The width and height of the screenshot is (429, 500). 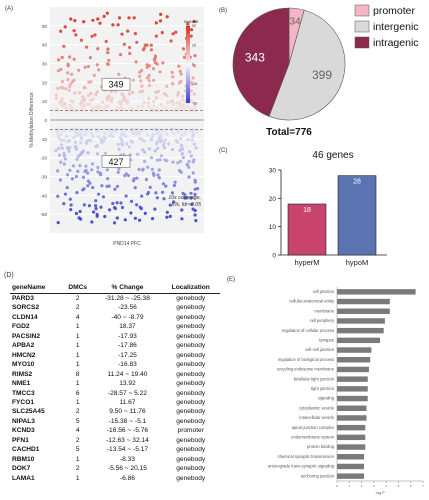 I want to click on table-row: APBA2 1 -17.86 genebody, so click(x=115, y=345).